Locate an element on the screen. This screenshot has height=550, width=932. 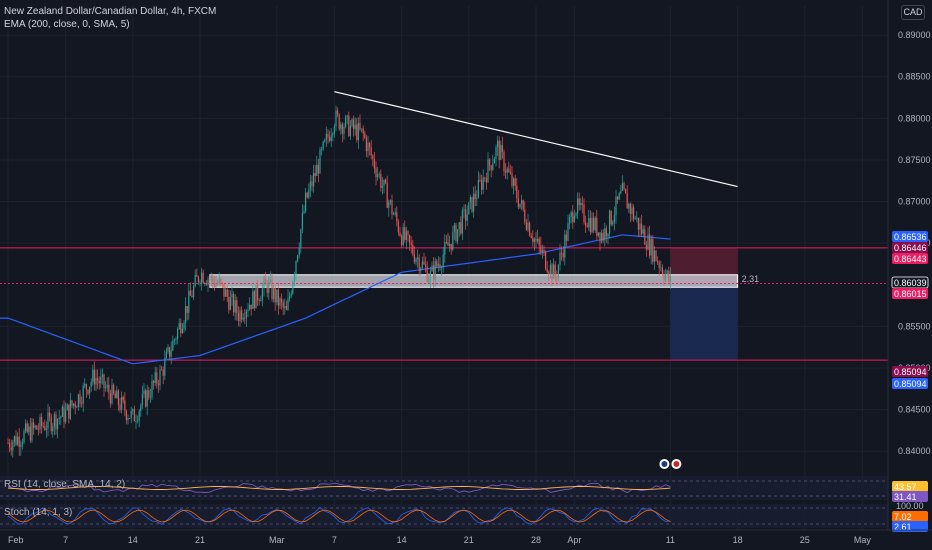
stoch-label: Stoch (14, 1, 3) is located at coordinates (38, 512).